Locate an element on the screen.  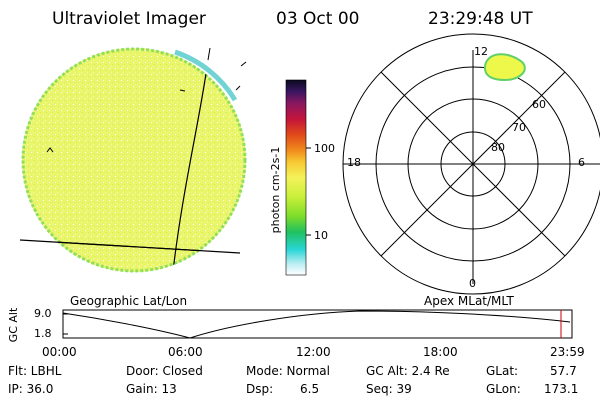
time-tick: 06:00 is located at coordinates (185, 352).